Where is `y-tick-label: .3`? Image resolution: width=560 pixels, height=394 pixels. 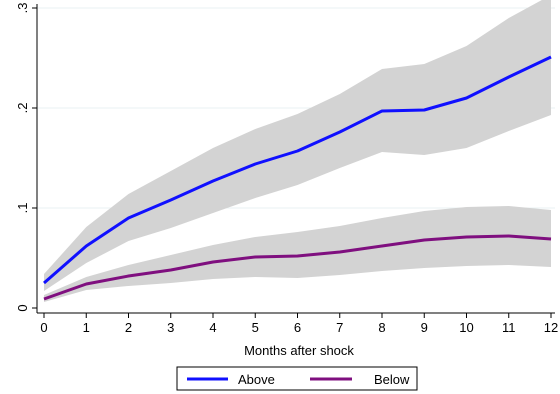 y-tick-label: .3 is located at coordinates (22, 8).